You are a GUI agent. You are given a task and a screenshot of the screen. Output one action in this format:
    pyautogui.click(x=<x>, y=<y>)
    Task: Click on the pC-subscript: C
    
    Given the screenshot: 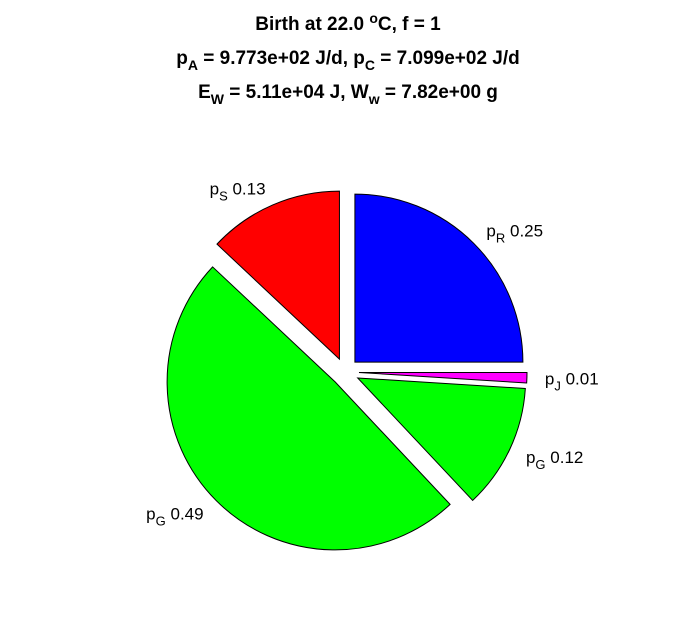 What is the action you would take?
    pyautogui.click(x=370, y=65)
    